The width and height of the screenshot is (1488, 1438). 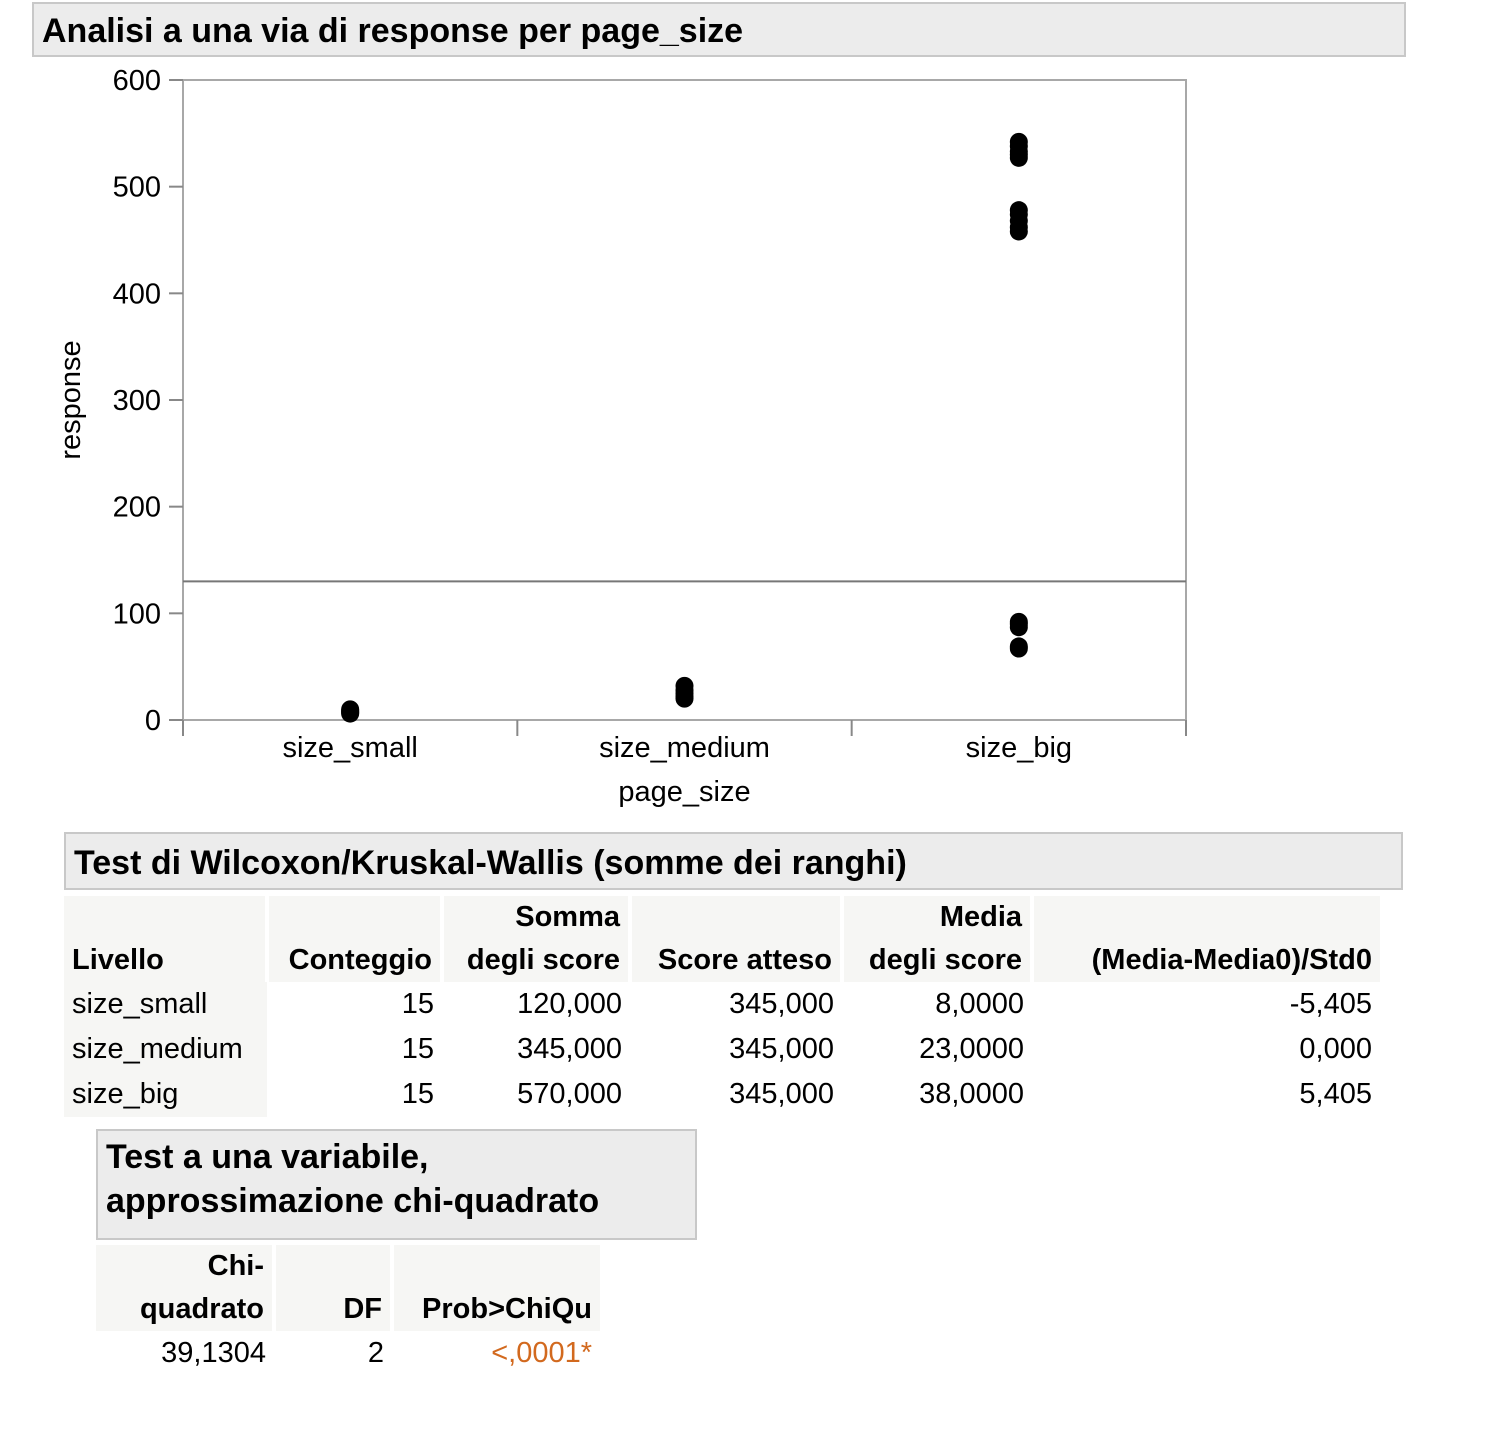 I want to click on cell-std: 5,405, so click(x=1335, y=1094).